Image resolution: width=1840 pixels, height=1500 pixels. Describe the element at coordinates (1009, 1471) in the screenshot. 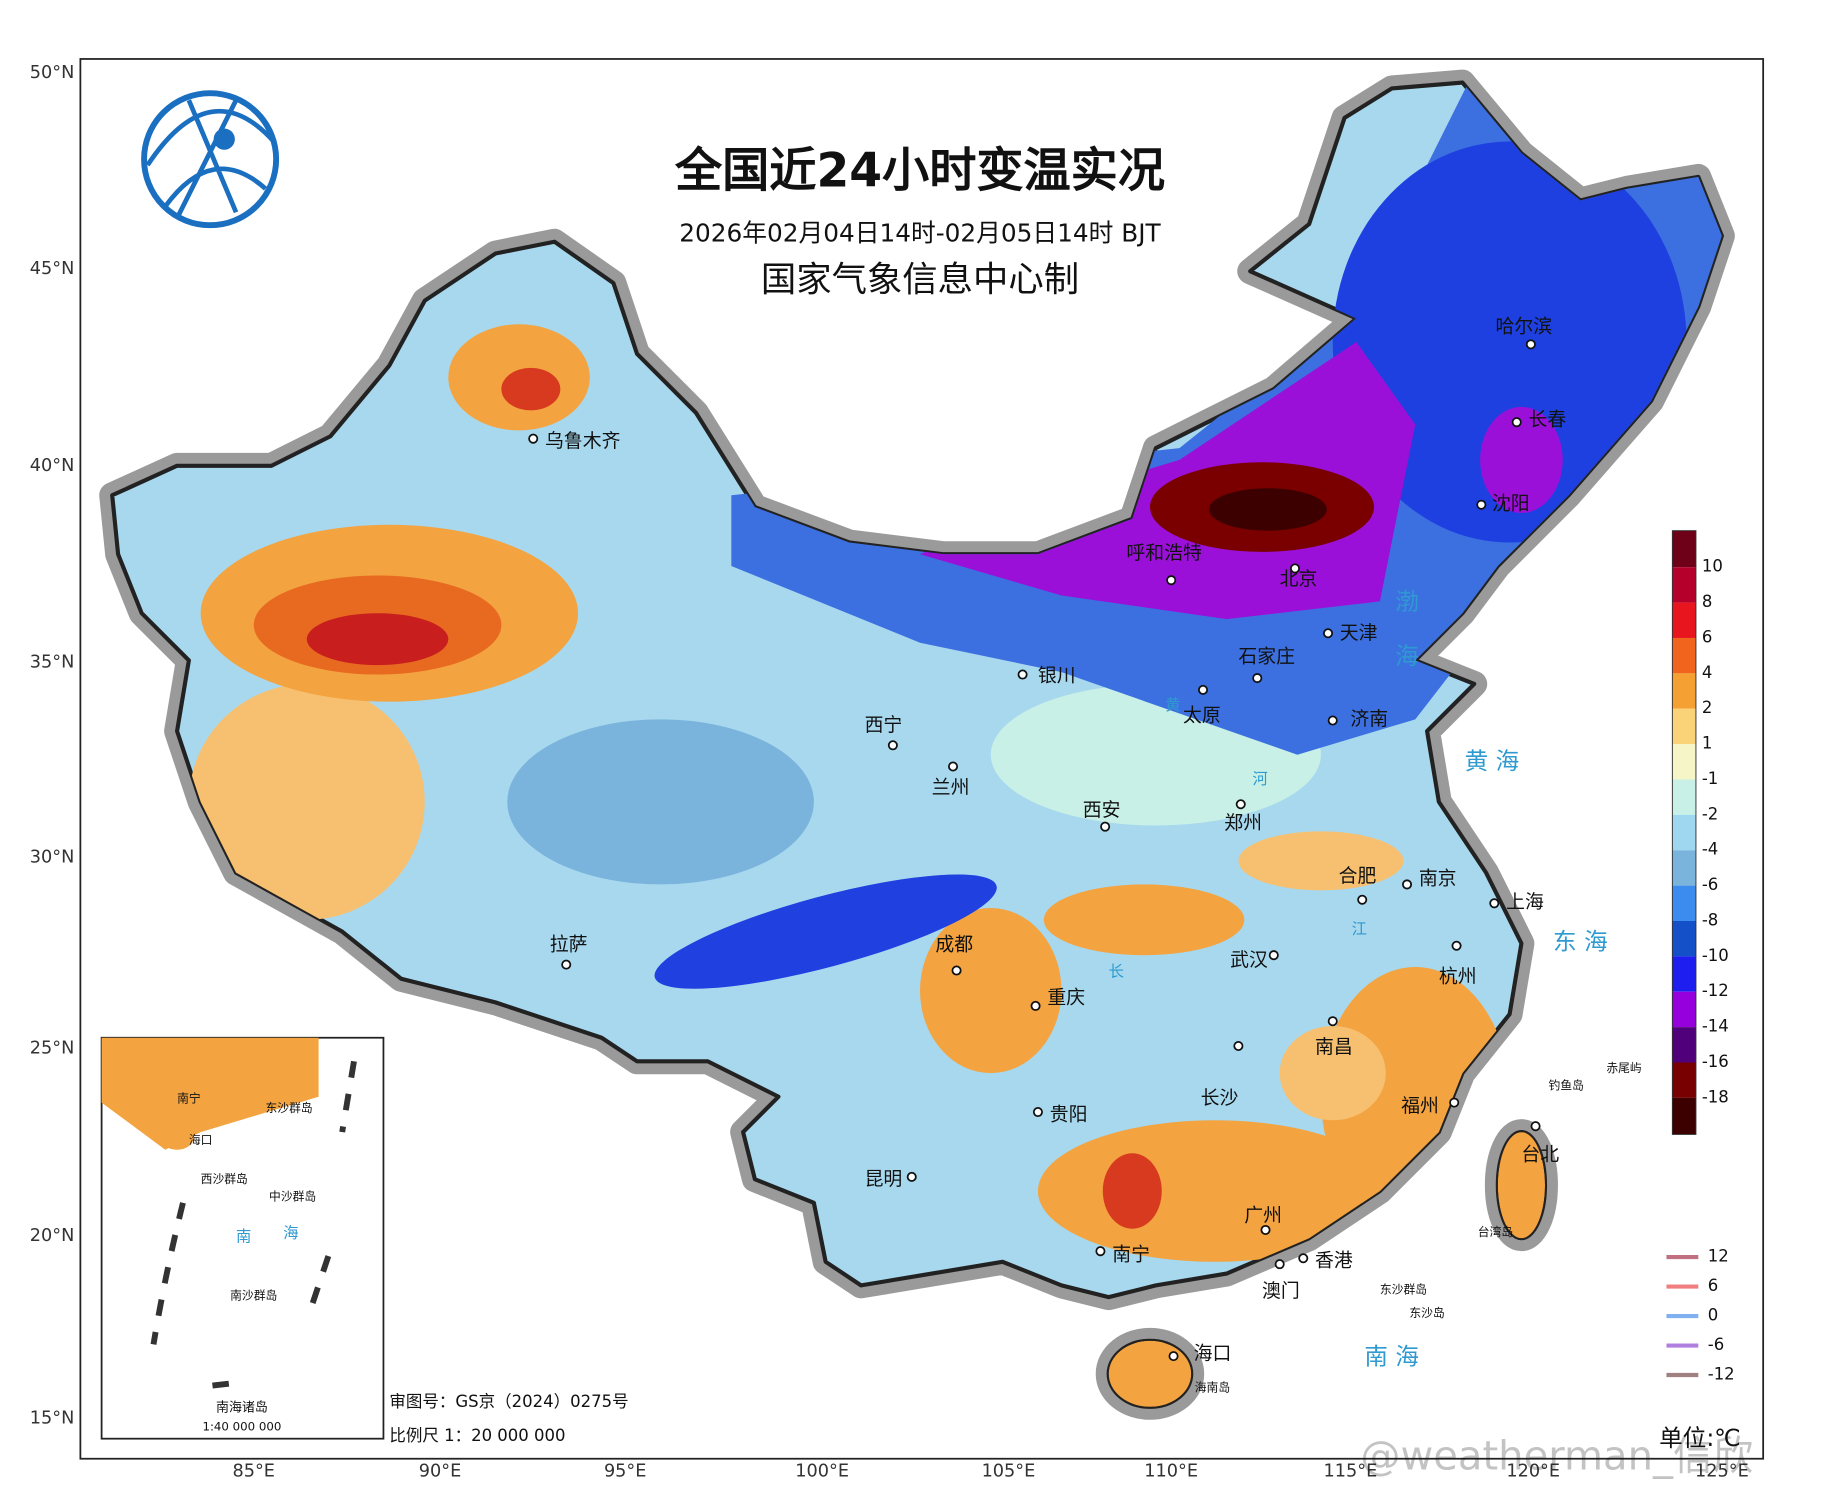

I see `lon-label: 105°E` at that location.